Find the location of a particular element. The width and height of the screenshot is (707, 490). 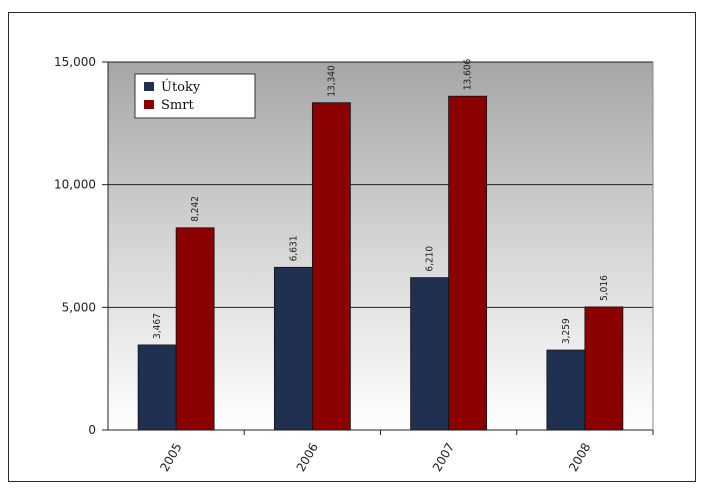

data-label-smrt: 13,606 is located at coordinates (468, 74).